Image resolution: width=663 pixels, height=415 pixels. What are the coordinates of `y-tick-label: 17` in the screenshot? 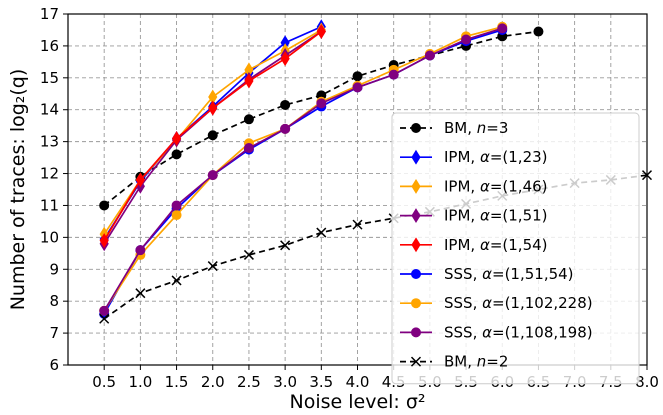 It's located at (49, 14).